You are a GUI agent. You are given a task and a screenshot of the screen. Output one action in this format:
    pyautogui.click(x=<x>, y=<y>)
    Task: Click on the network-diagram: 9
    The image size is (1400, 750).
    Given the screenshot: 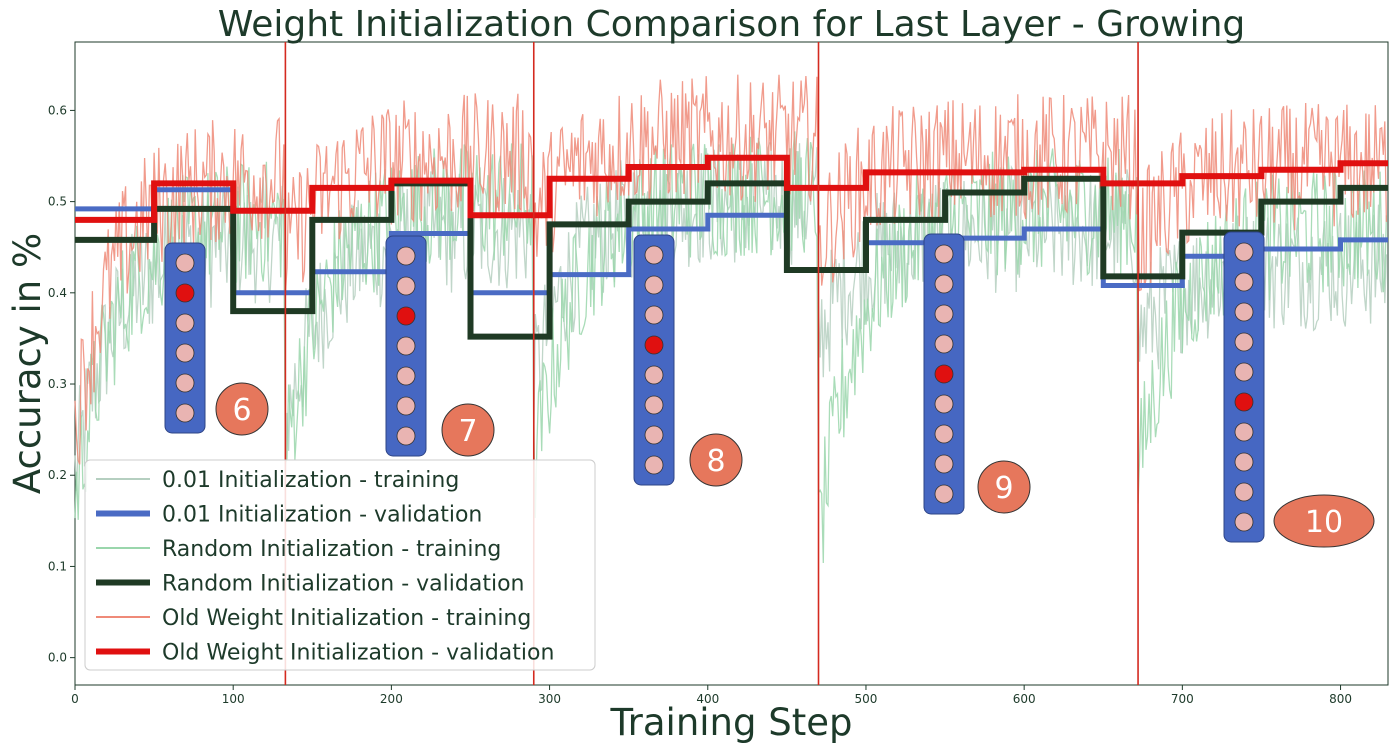 What is the action you would take?
    pyautogui.click(x=977, y=374)
    